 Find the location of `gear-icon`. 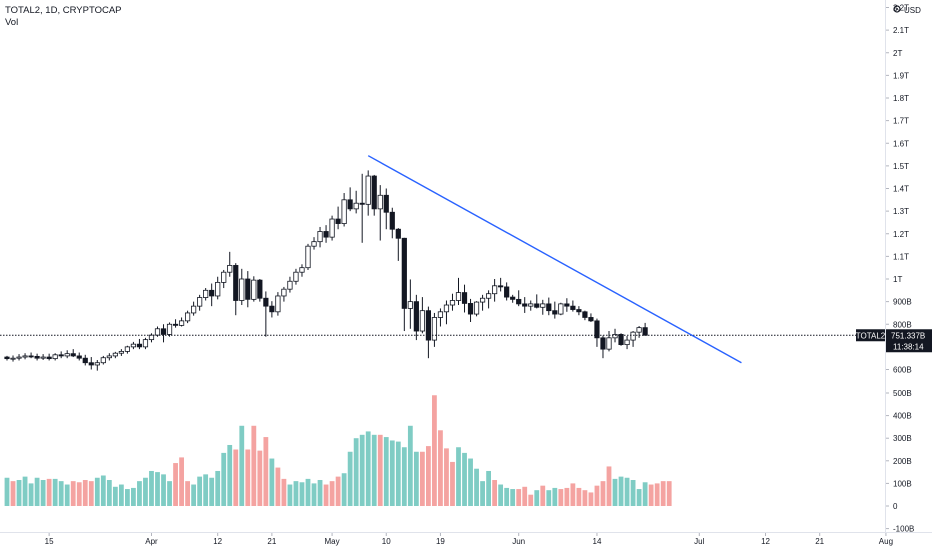

gear-icon is located at coordinates (897, 9).